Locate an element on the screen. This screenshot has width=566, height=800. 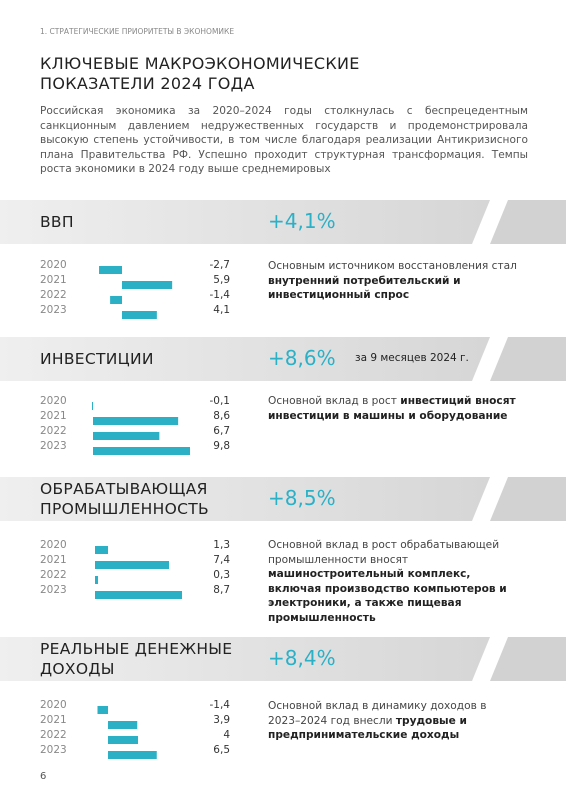
title-line: ИНВЕСТИЦИИ is located at coordinates (97, 359).